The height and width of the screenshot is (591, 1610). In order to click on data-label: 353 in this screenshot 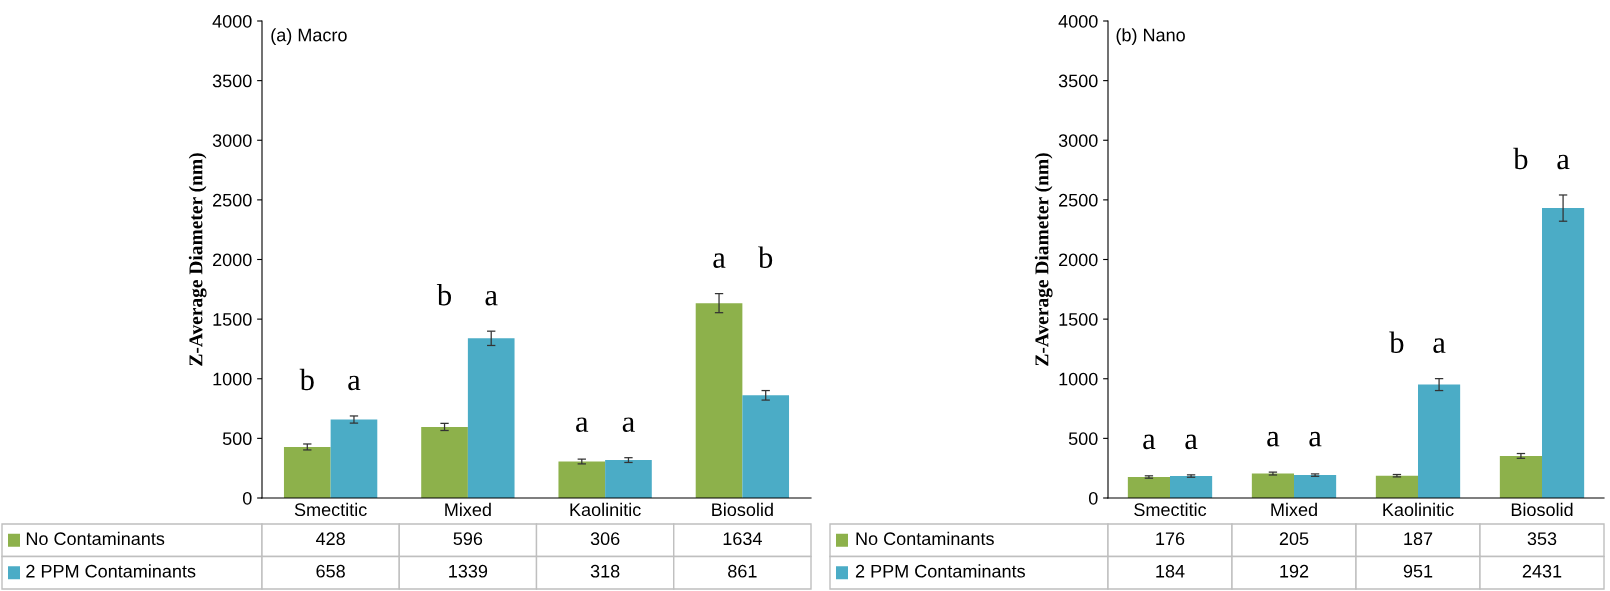, I will do `click(1542, 539)`.